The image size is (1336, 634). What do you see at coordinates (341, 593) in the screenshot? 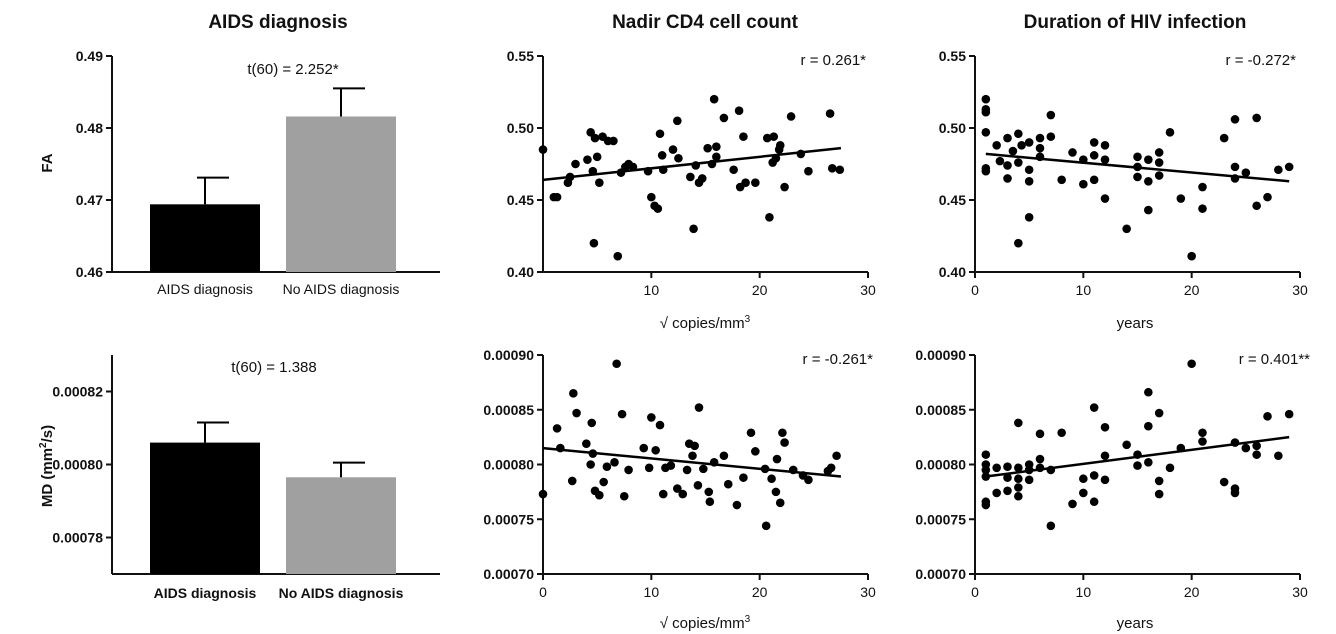
I see `x-category-label: No AIDS diagnosis` at bounding box center [341, 593].